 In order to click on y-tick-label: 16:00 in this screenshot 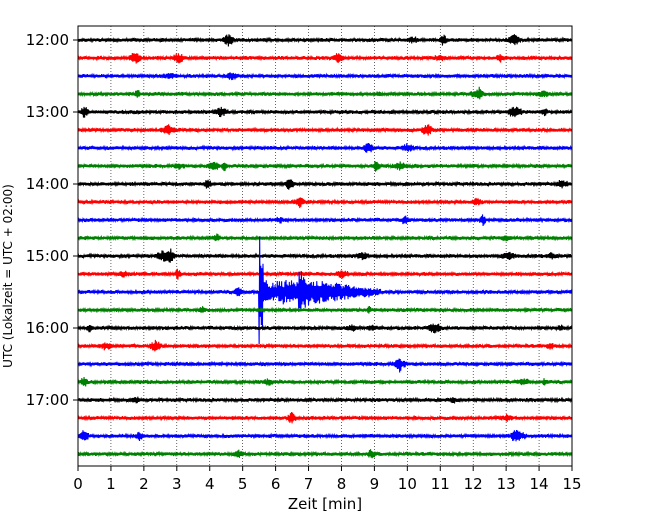, I will do `click(47, 328)`.